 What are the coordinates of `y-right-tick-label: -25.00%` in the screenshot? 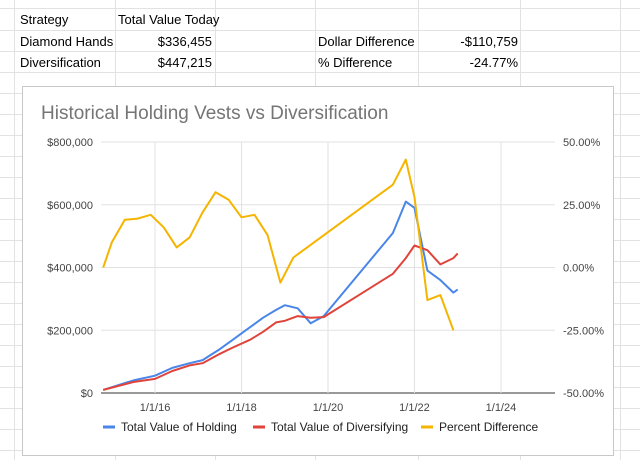 It's located at (583, 331).